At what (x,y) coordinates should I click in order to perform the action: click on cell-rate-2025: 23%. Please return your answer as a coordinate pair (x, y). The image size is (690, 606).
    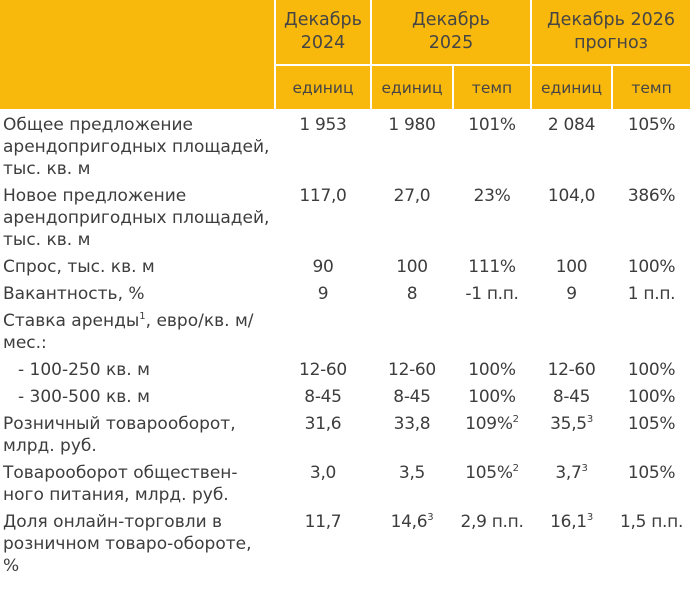
    Looking at the image, I should click on (492, 196).